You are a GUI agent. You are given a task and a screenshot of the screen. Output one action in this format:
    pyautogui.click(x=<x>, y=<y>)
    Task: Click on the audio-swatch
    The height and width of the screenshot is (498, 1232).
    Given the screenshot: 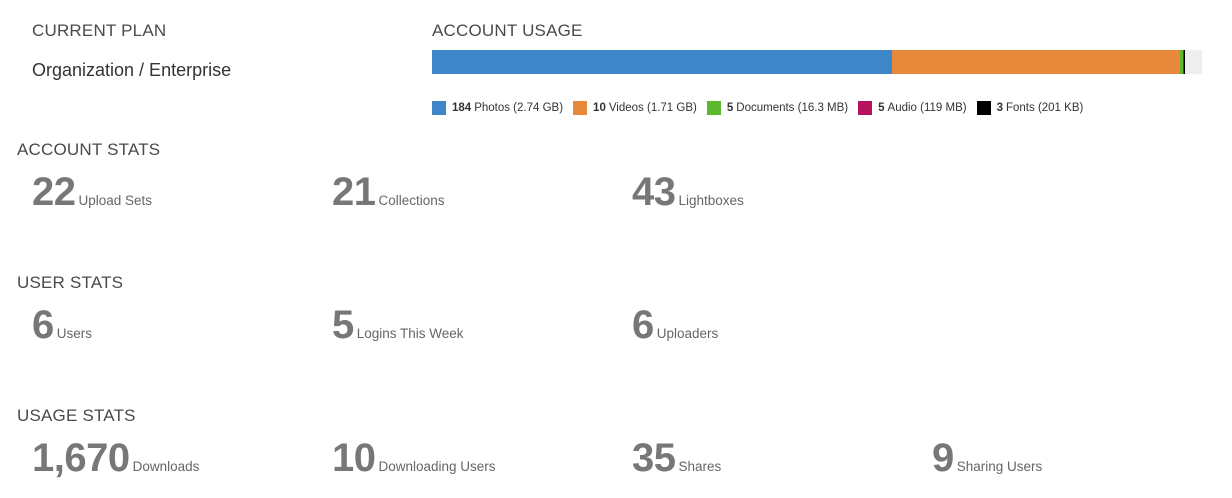 What is the action you would take?
    pyautogui.click(x=865, y=108)
    